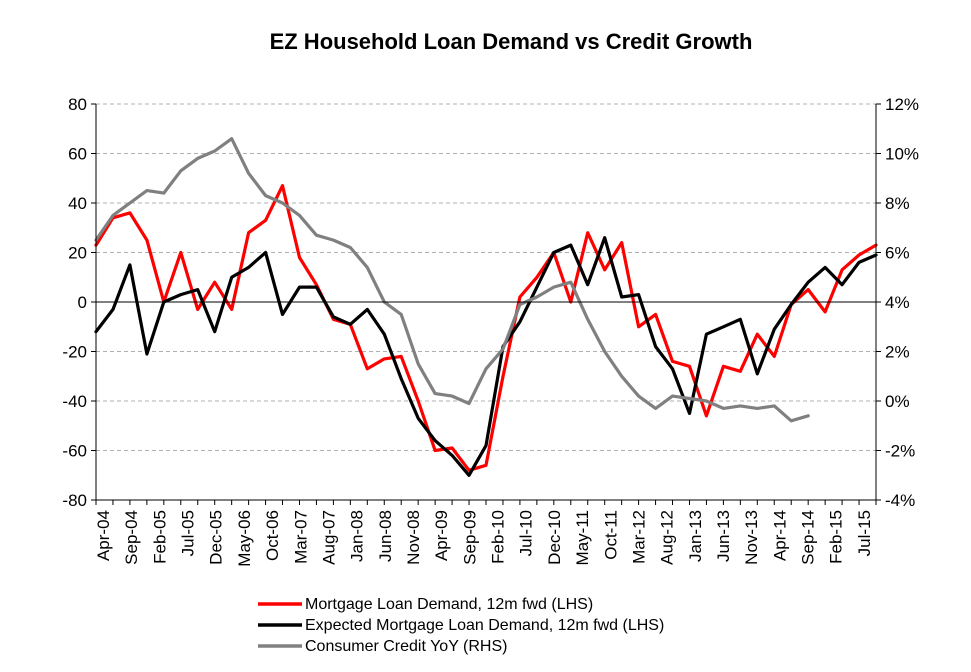  Describe the element at coordinates (902, 104) in the screenshot. I see `y-right-tick-label: 12%` at that location.